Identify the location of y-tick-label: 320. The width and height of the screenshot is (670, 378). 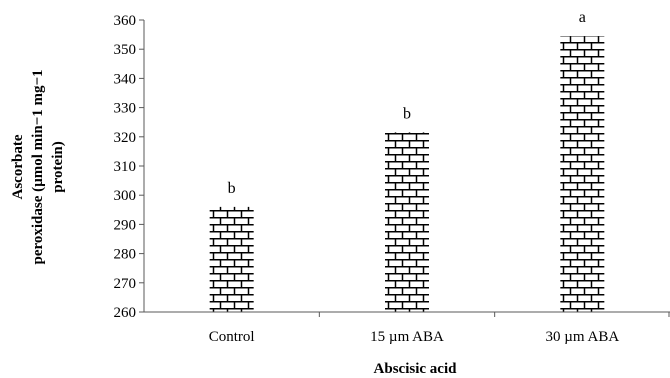
(125, 138).